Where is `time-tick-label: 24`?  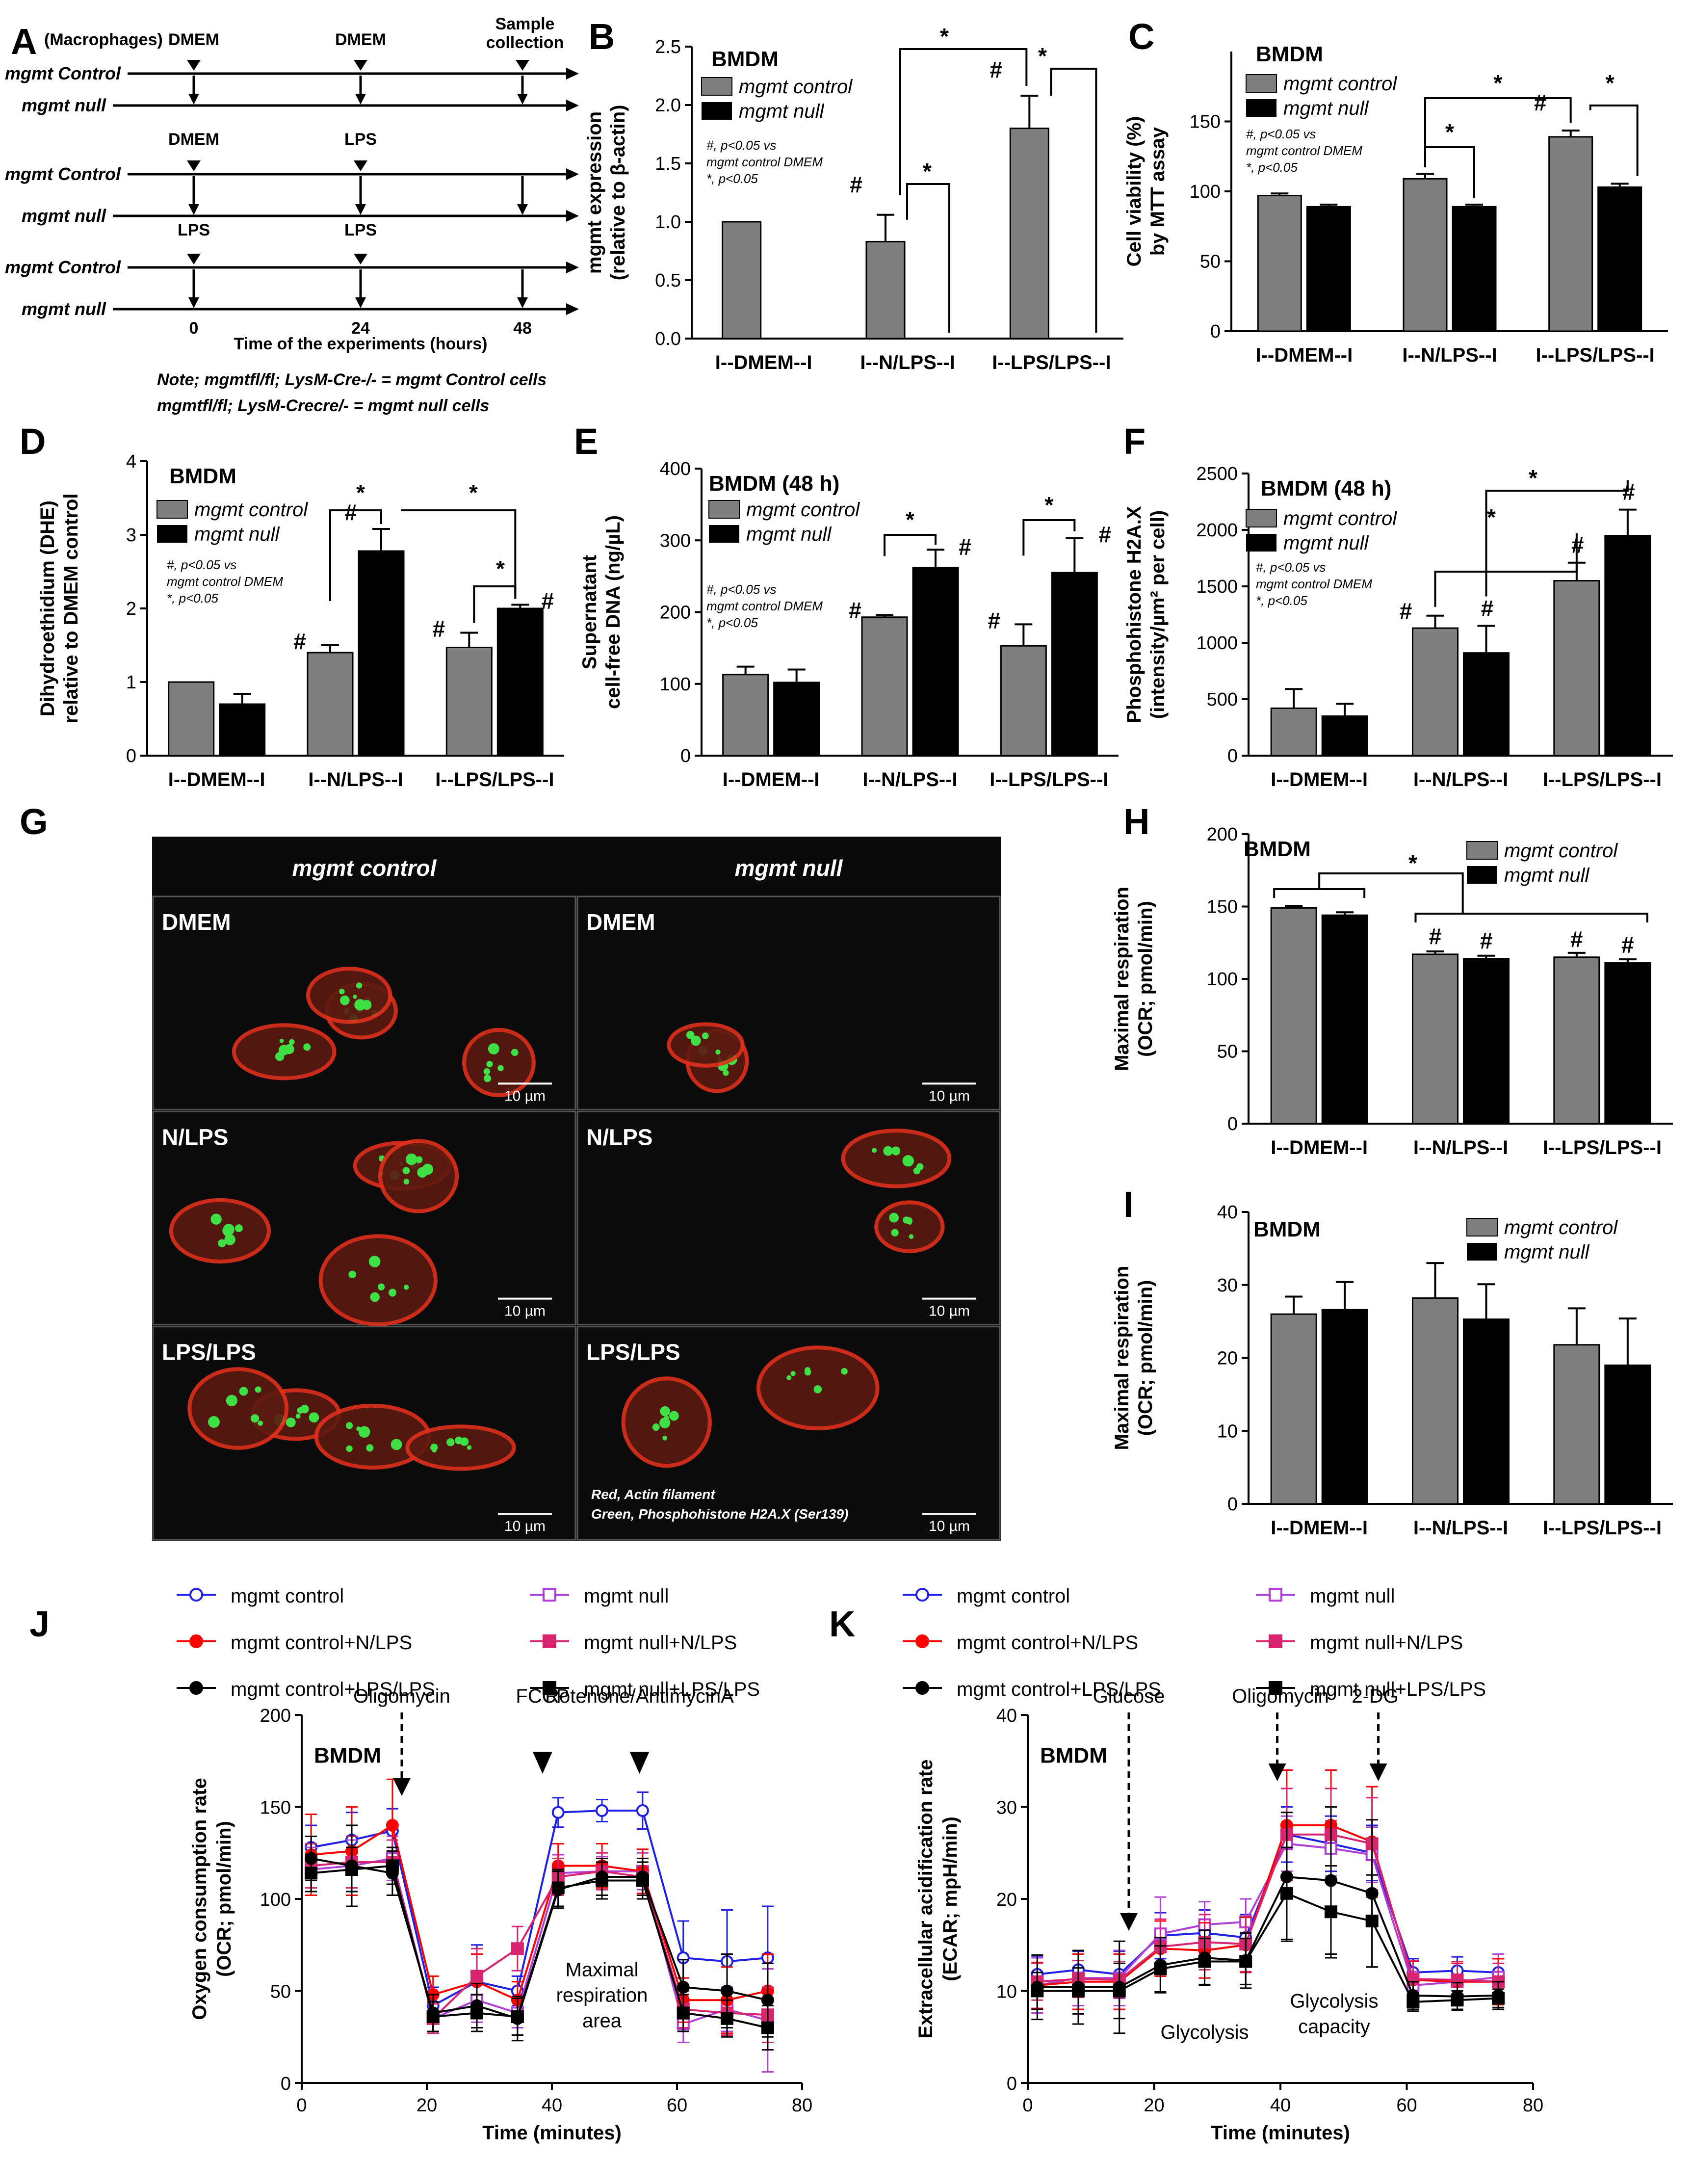 time-tick-label: 24 is located at coordinates (360, 328).